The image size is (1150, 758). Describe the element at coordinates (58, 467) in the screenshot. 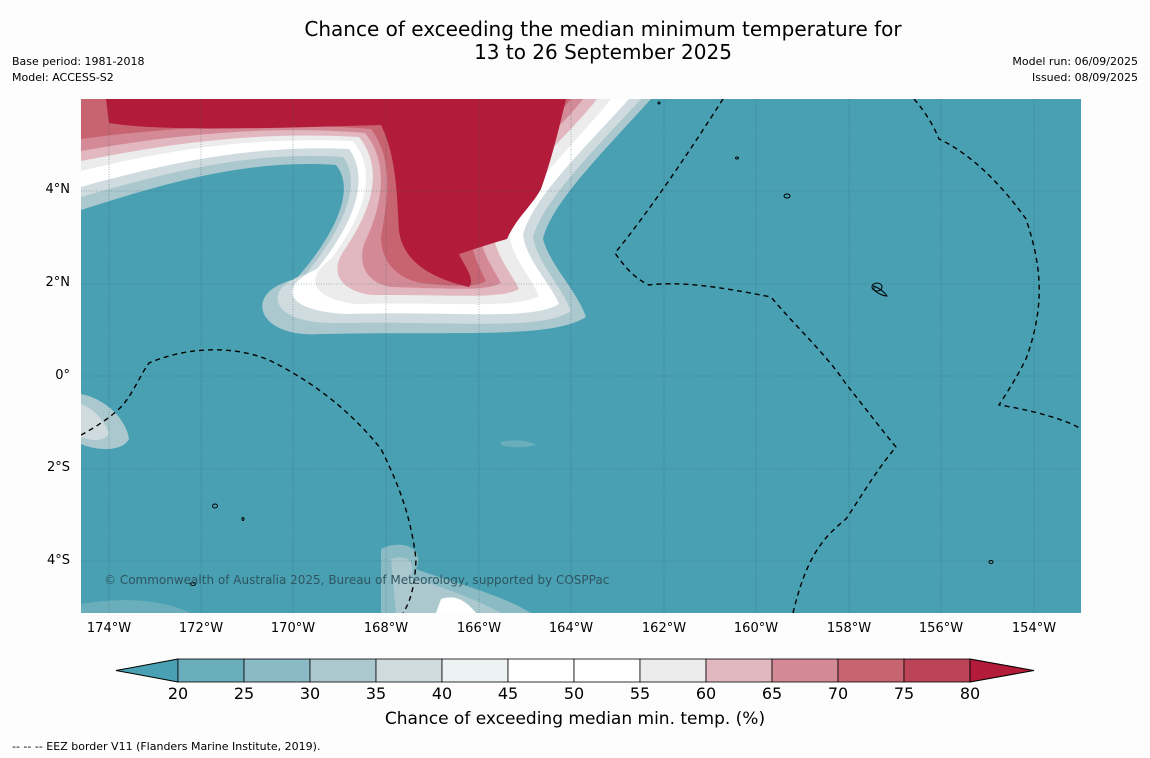

I see `lat-label-2s: 2°S` at that location.